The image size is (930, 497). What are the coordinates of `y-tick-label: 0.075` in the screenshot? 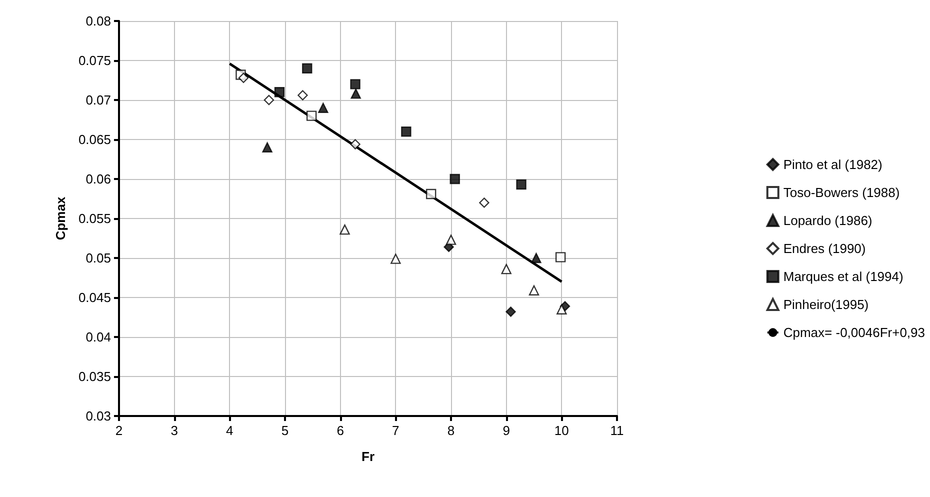 It's located at (94, 60).